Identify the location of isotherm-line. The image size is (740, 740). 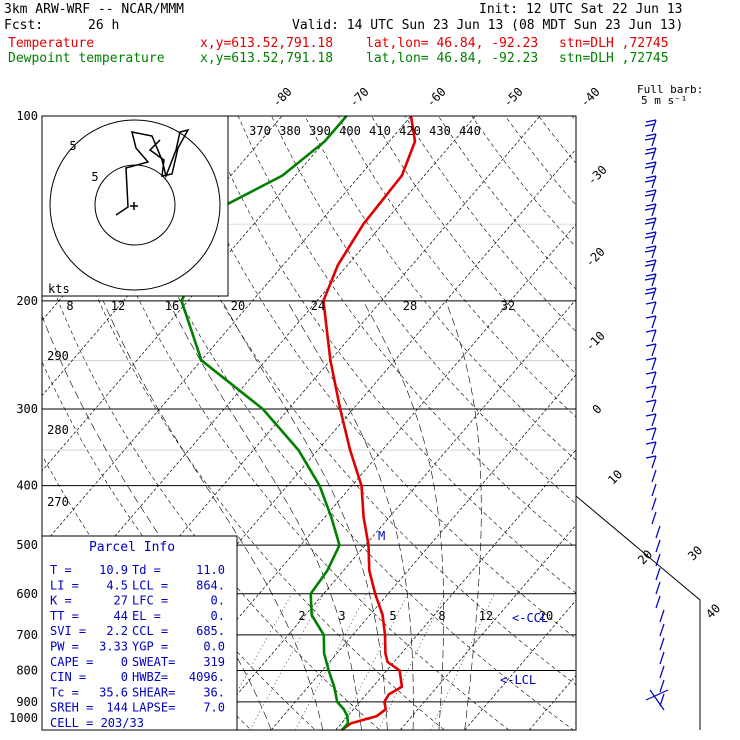
(552, 702).